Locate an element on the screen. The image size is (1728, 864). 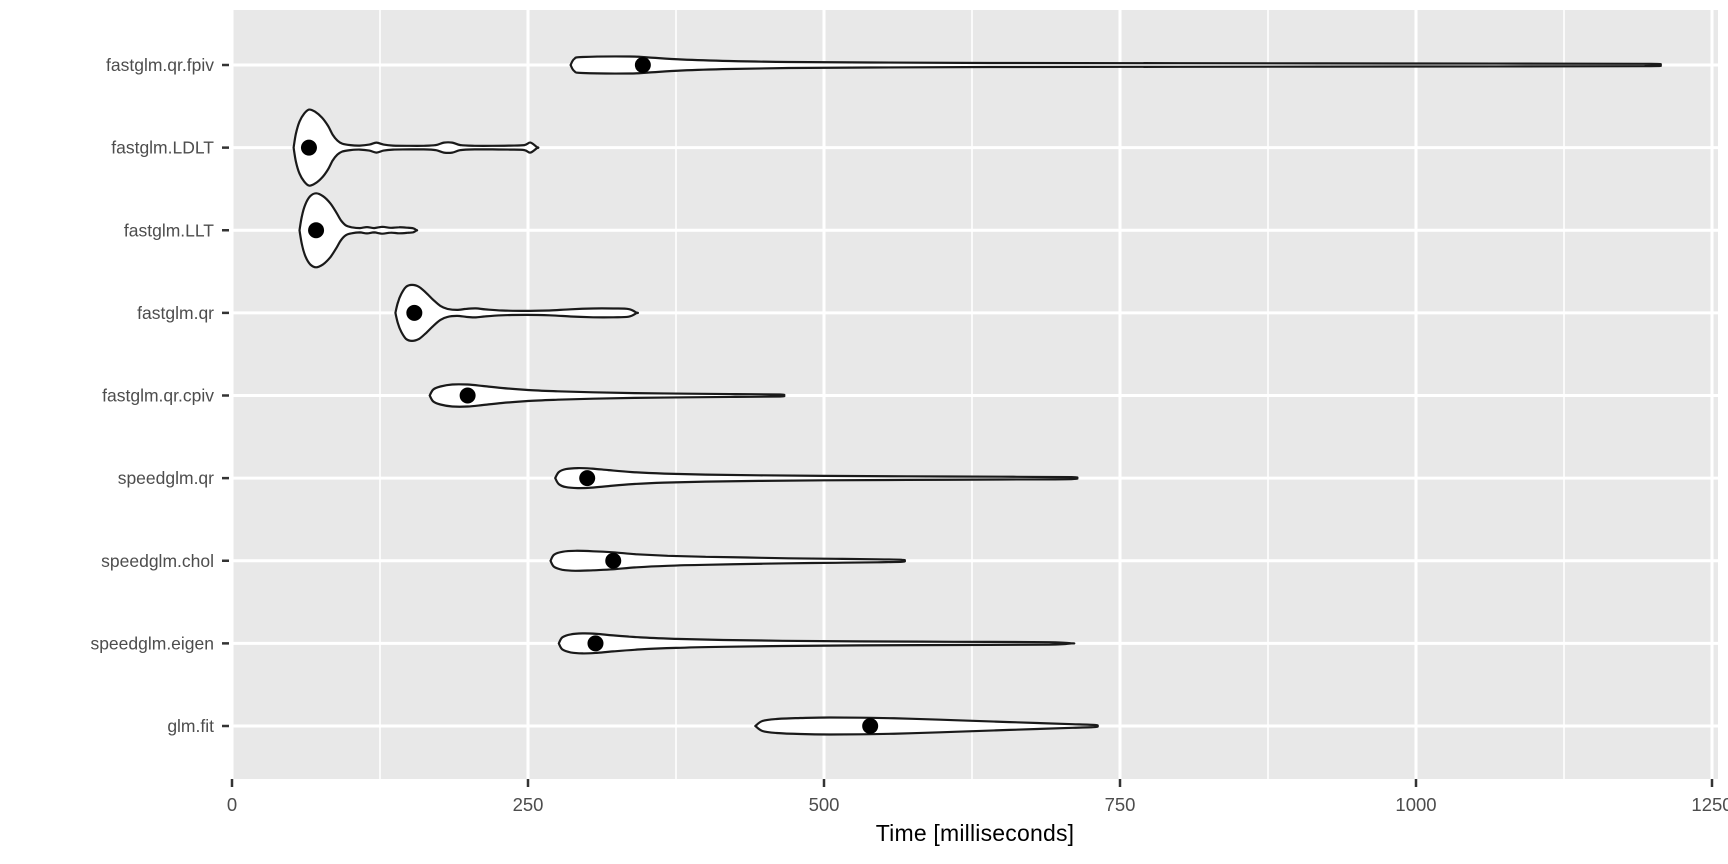
x-tick-label-250: 250 is located at coordinates (528, 804).